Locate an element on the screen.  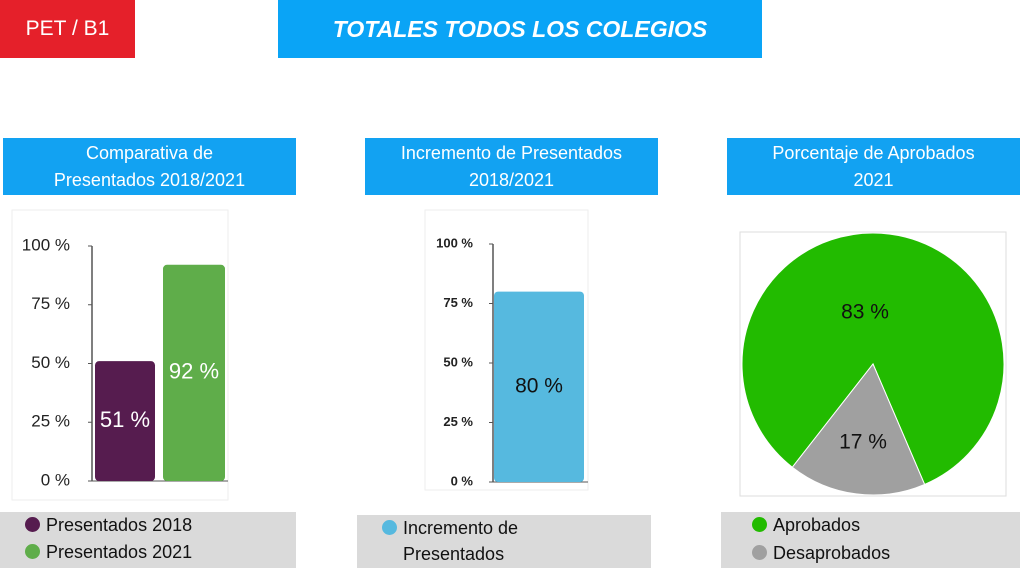
legend-item: Presentados 2021 is located at coordinates (155, 552).